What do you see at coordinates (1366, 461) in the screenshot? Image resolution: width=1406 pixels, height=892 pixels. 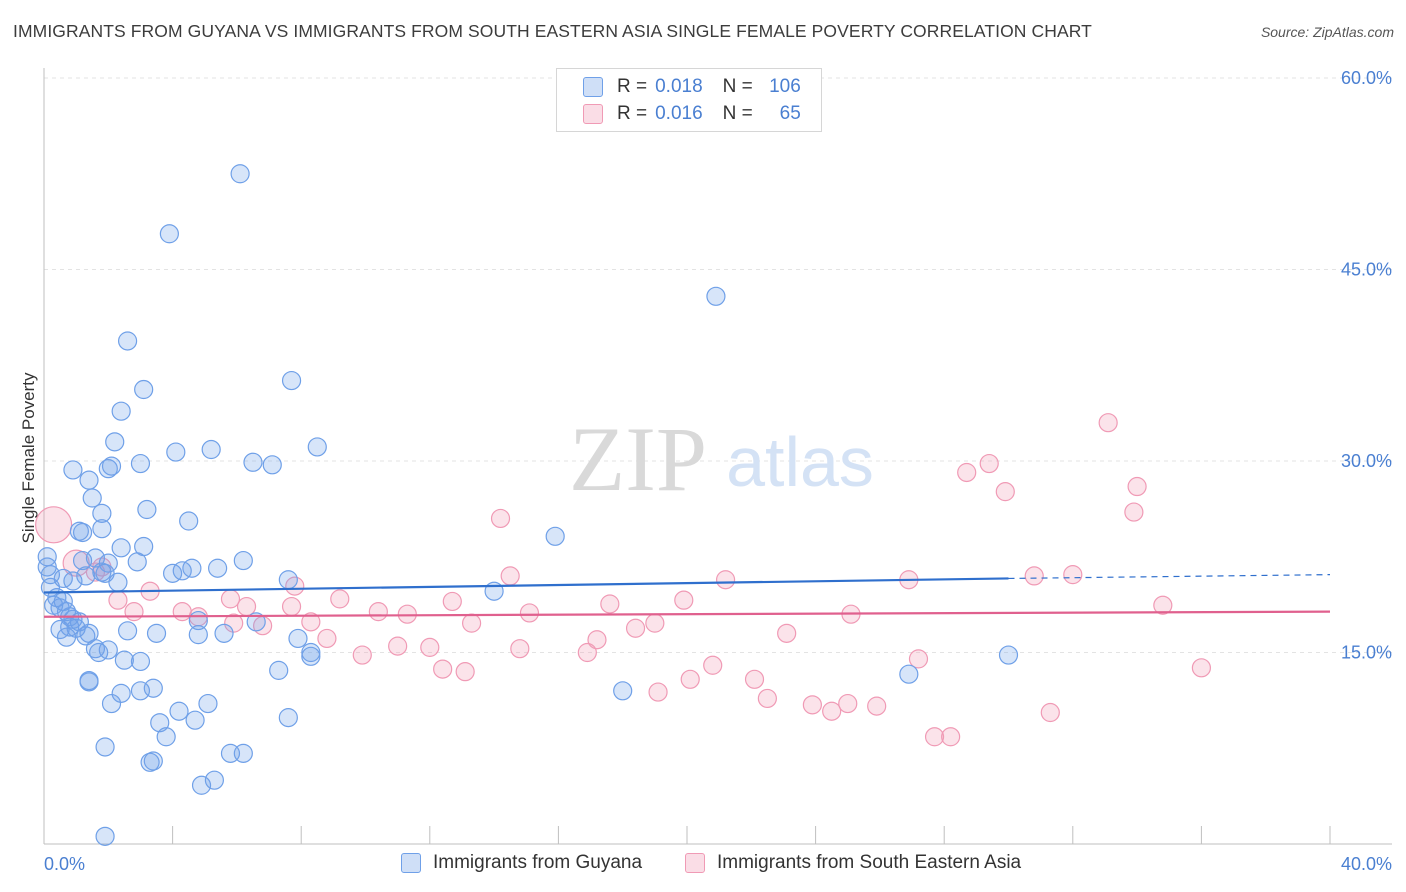 I see `y-tick-label: 30.0%` at bounding box center [1366, 461].